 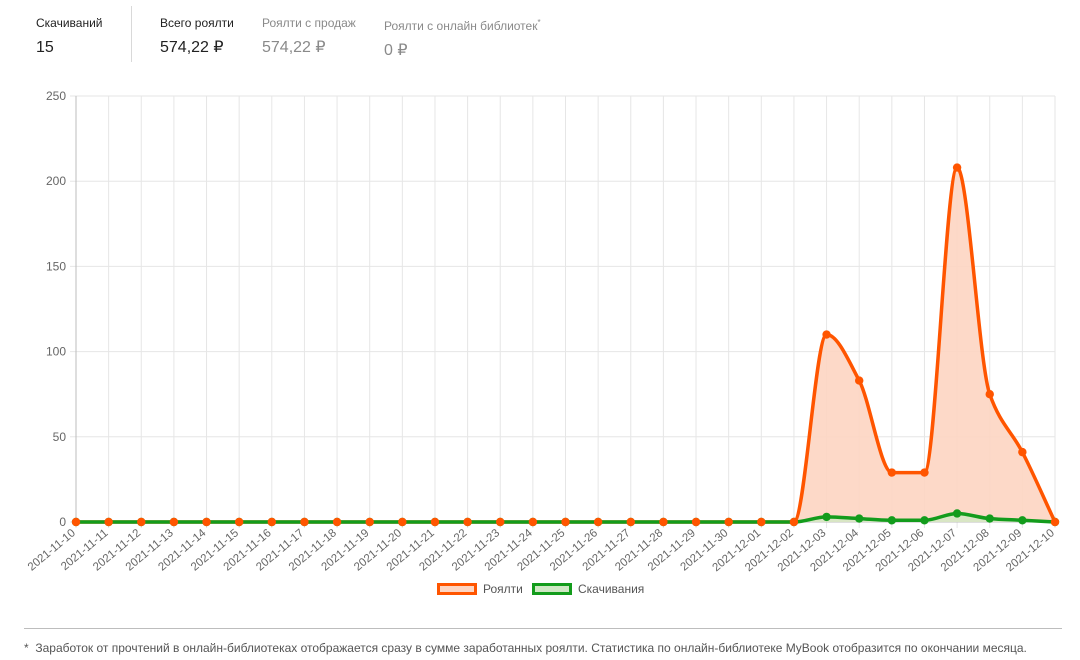 I want to click on stat-total-royalty-label: Всего роялти, so click(x=197, y=23).